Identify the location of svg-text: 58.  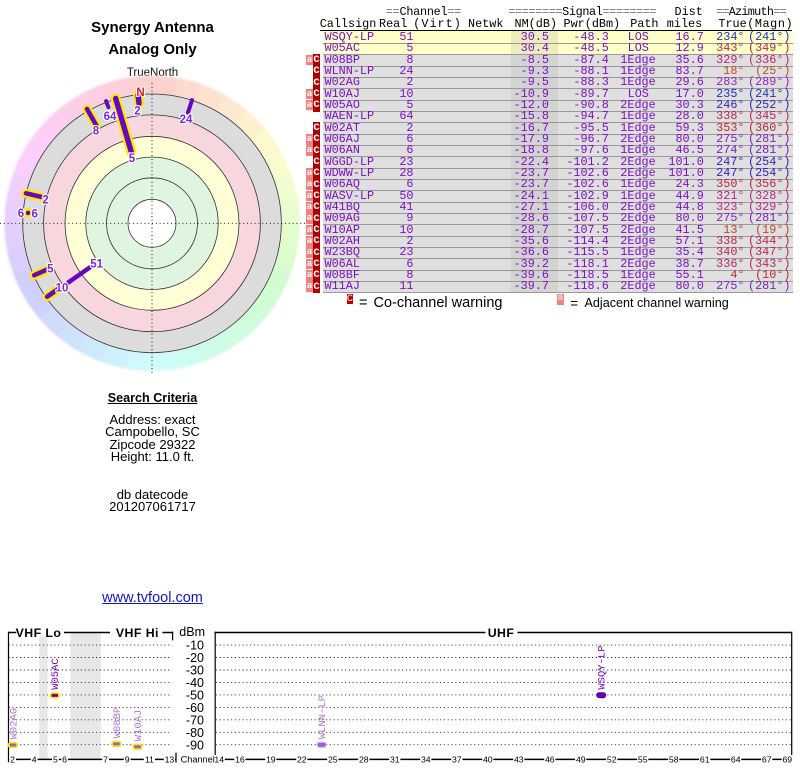
(674, 759).